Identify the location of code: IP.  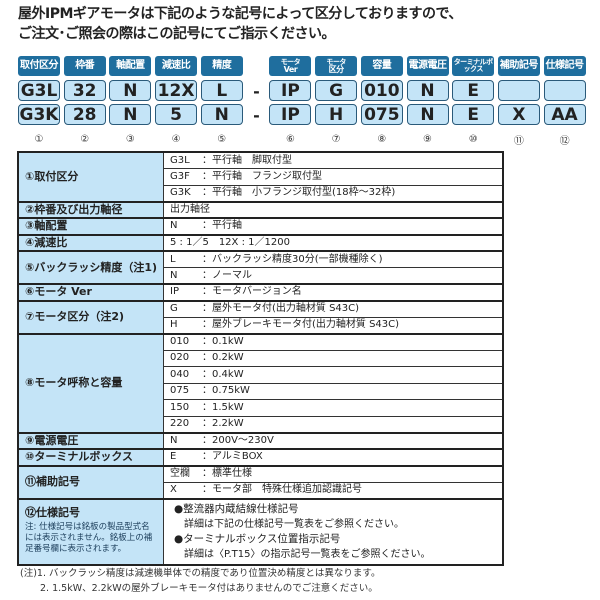
(174, 292).